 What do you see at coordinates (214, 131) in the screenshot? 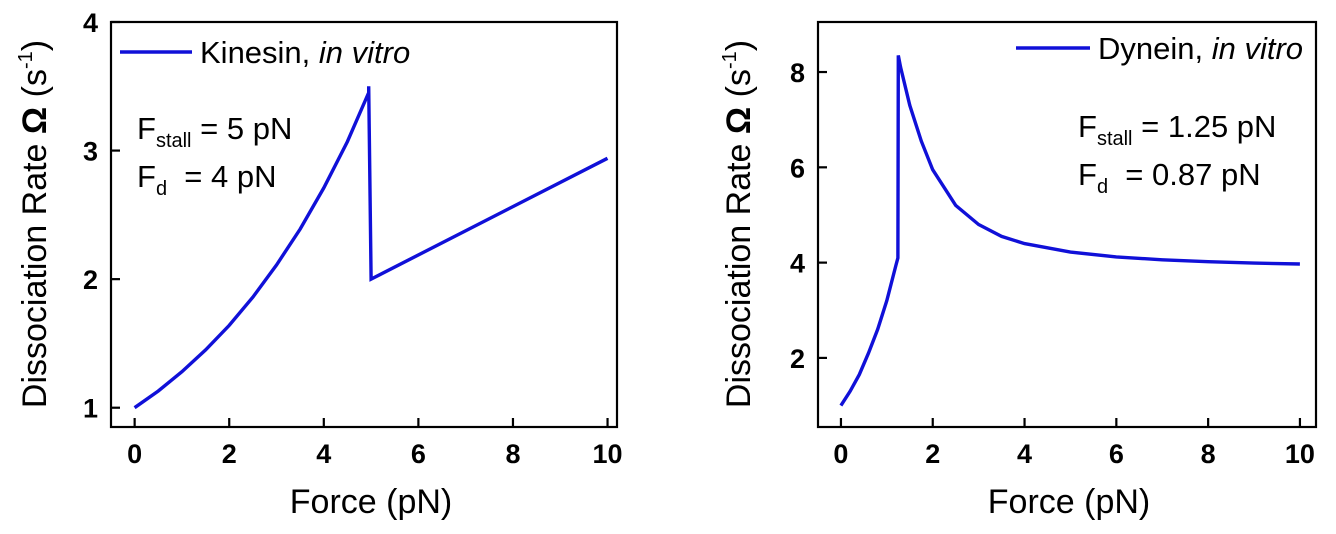
I see `kinesin-fstall-annotation: Fstall = 5 pN` at bounding box center [214, 131].